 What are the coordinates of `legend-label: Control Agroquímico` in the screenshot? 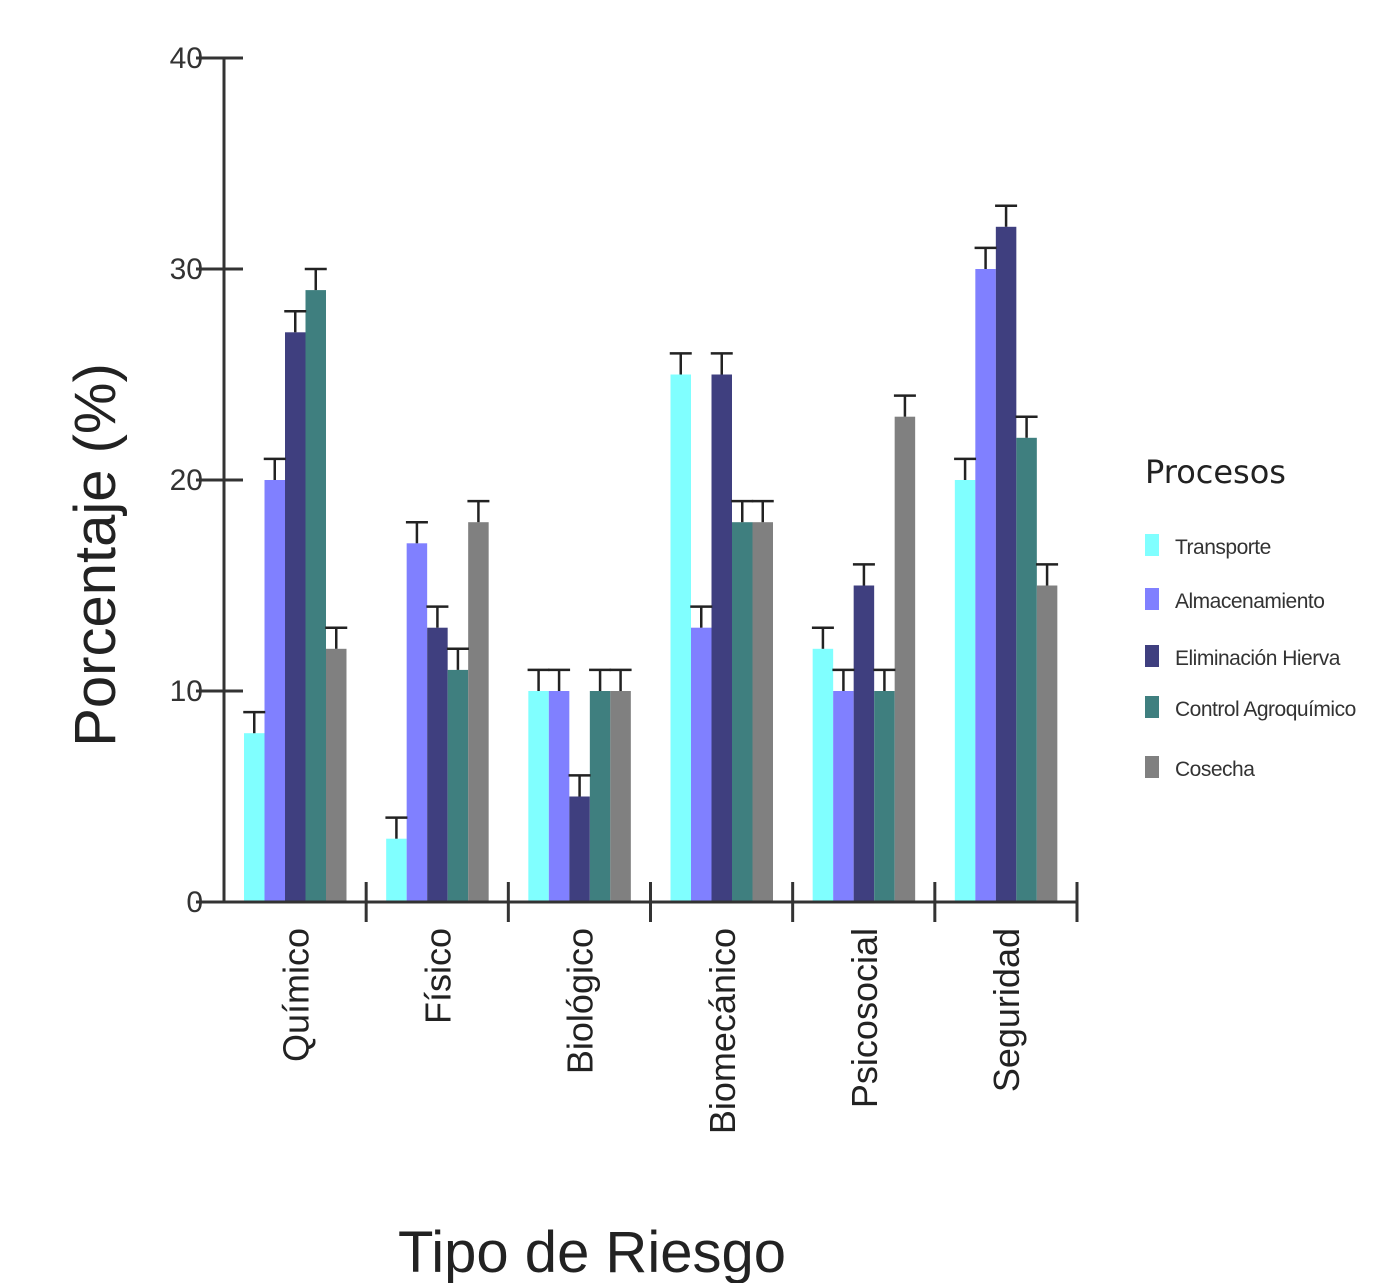 It's located at (1265, 709).